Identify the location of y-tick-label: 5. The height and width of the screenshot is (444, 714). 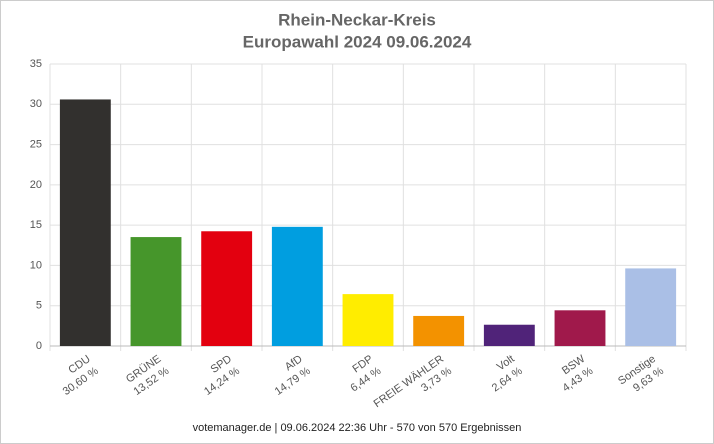
(39, 306).